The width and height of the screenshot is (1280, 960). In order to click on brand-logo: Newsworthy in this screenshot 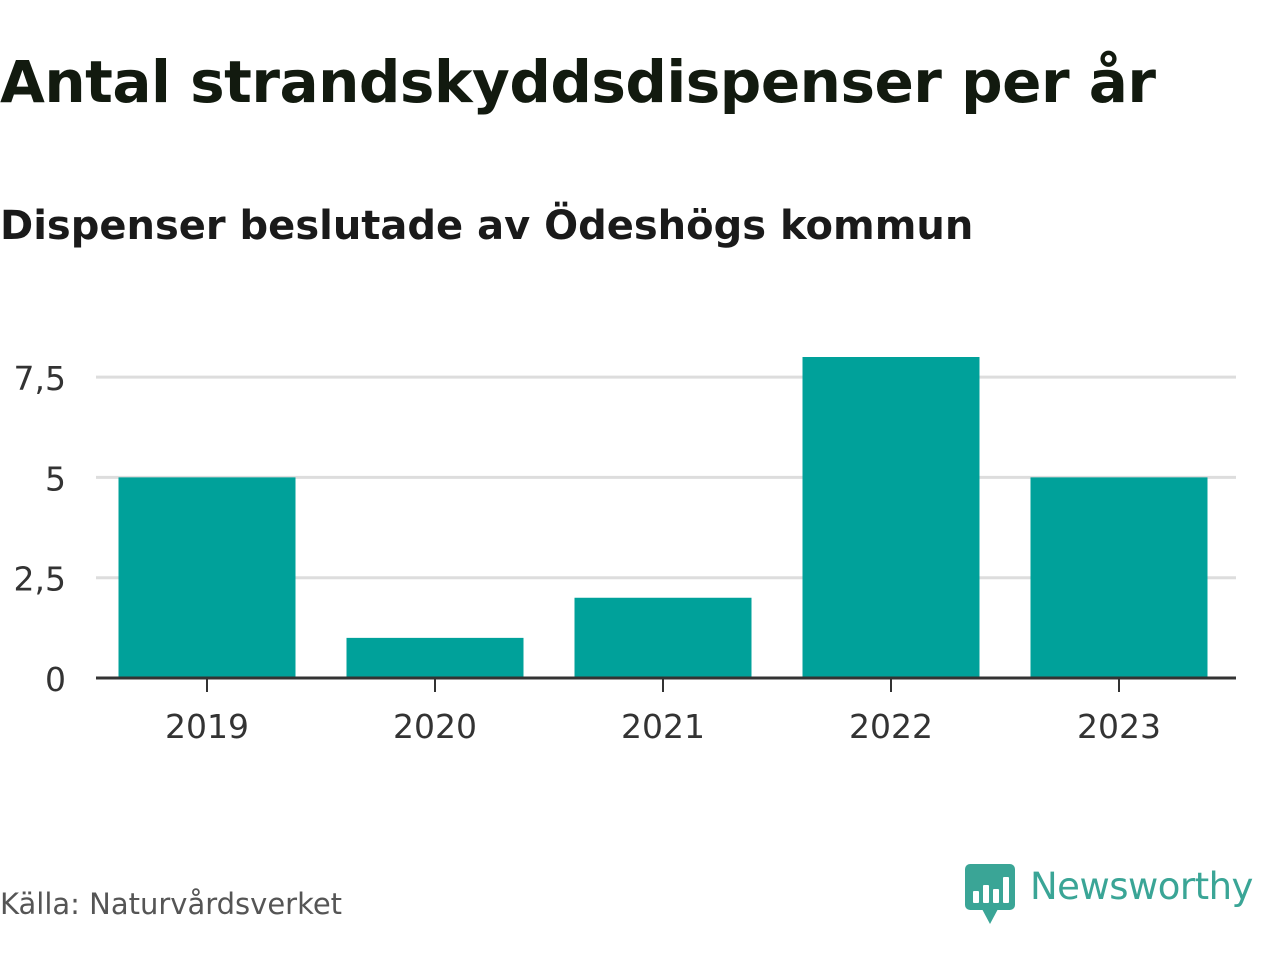, I will do `click(1108, 894)`.